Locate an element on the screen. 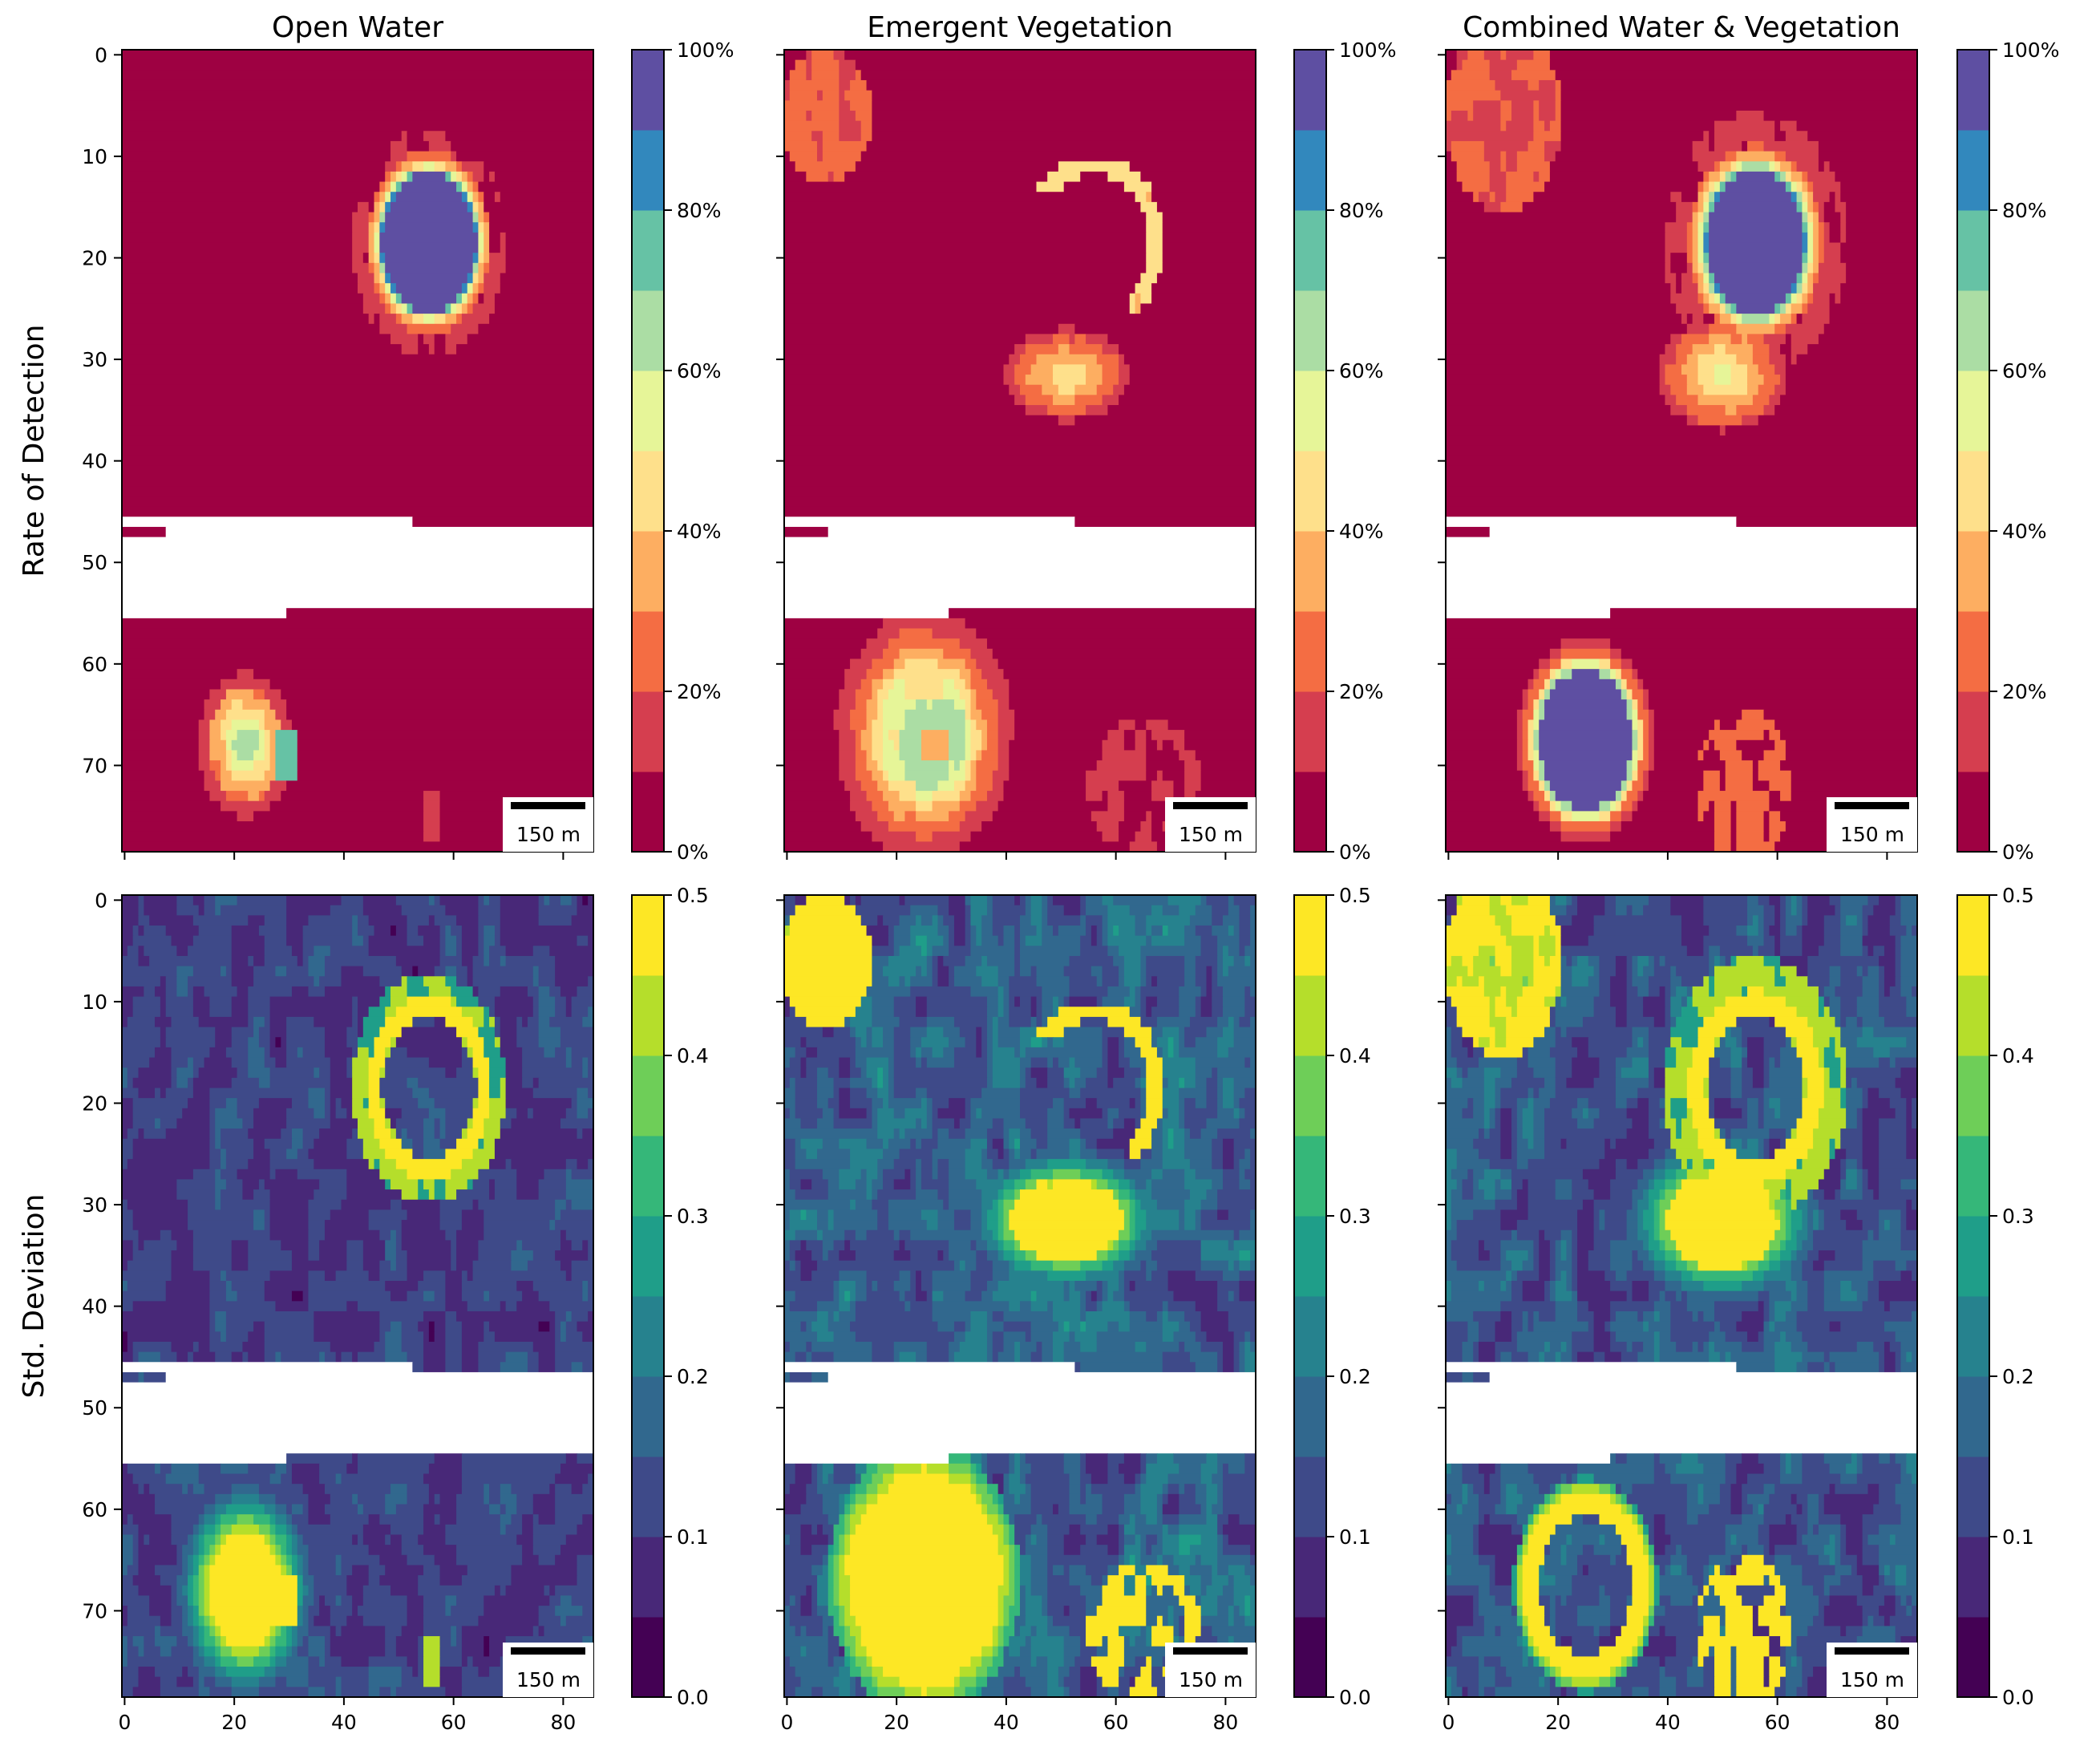 This screenshot has width=2100, height=1746. colorbar-tick-label: 100% is located at coordinates (705, 50).